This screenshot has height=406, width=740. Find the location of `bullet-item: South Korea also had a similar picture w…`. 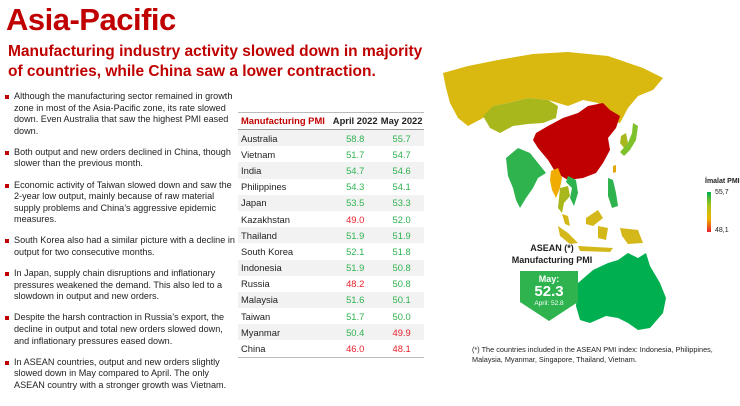

bullet-item: South Korea also had a similar picture w… is located at coordinates (121, 246).